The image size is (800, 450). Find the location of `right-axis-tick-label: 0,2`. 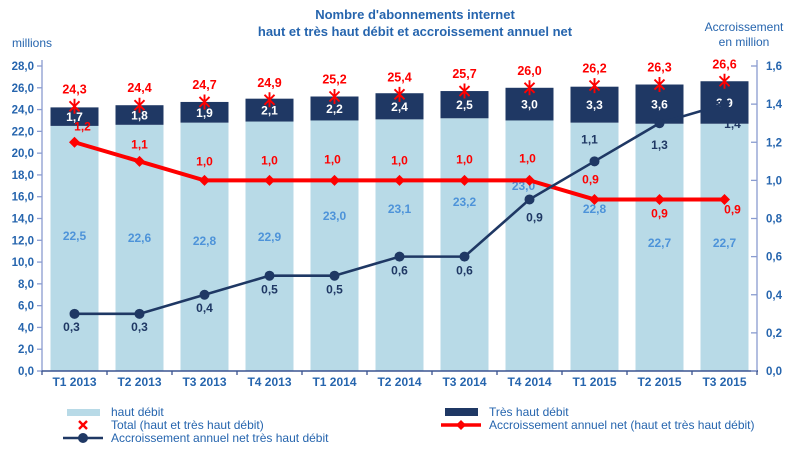

right-axis-tick-label: 0,2 is located at coordinates (774, 334).